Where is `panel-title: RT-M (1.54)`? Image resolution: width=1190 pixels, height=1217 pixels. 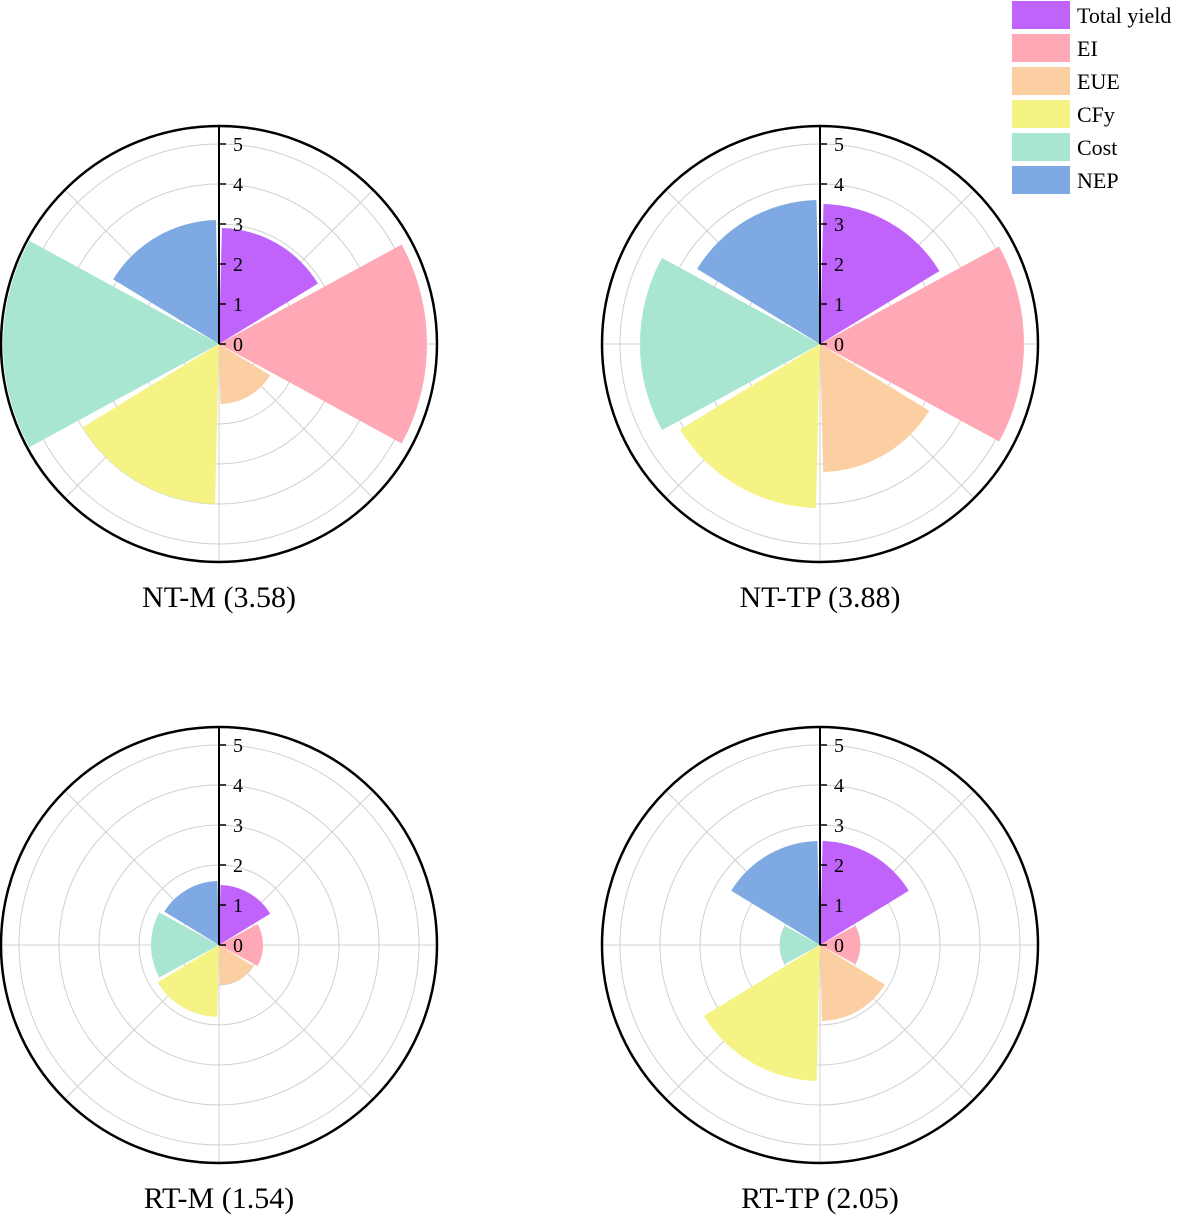
panel-title: RT-M (1.54) is located at coordinates (219, 1198).